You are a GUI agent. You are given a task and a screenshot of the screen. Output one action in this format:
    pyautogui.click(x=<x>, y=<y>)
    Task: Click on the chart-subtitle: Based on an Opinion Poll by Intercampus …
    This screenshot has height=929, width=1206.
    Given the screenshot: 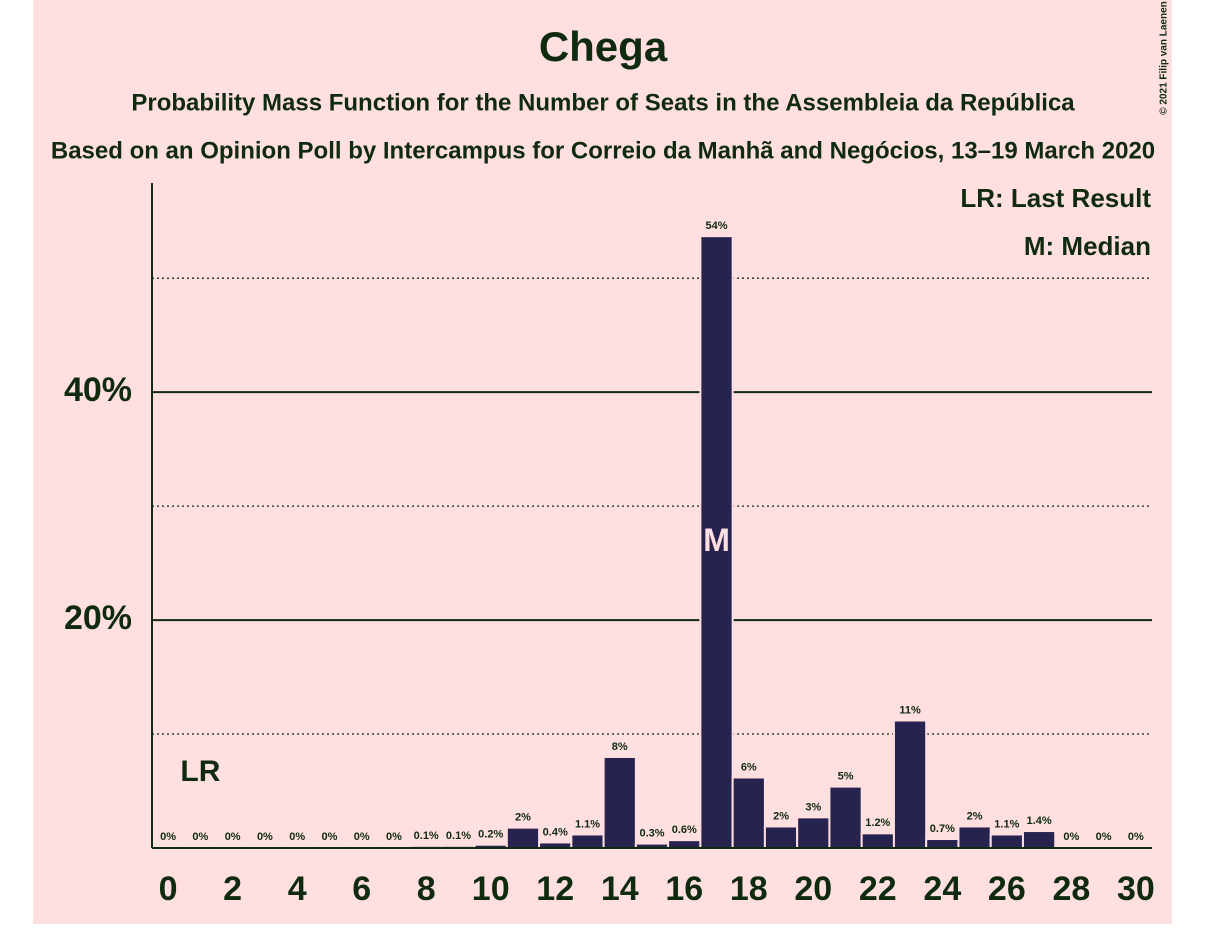 What is the action you would take?
    pyautogui.click(x=603, y=150)
    